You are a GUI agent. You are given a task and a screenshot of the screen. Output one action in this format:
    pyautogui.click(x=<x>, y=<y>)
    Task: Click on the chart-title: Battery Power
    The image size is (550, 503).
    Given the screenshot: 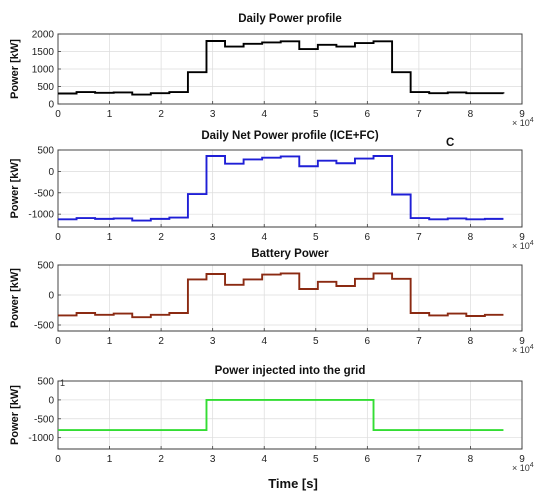 What is the action you would take?
    pyautogui.click(x=290, y=254)
    